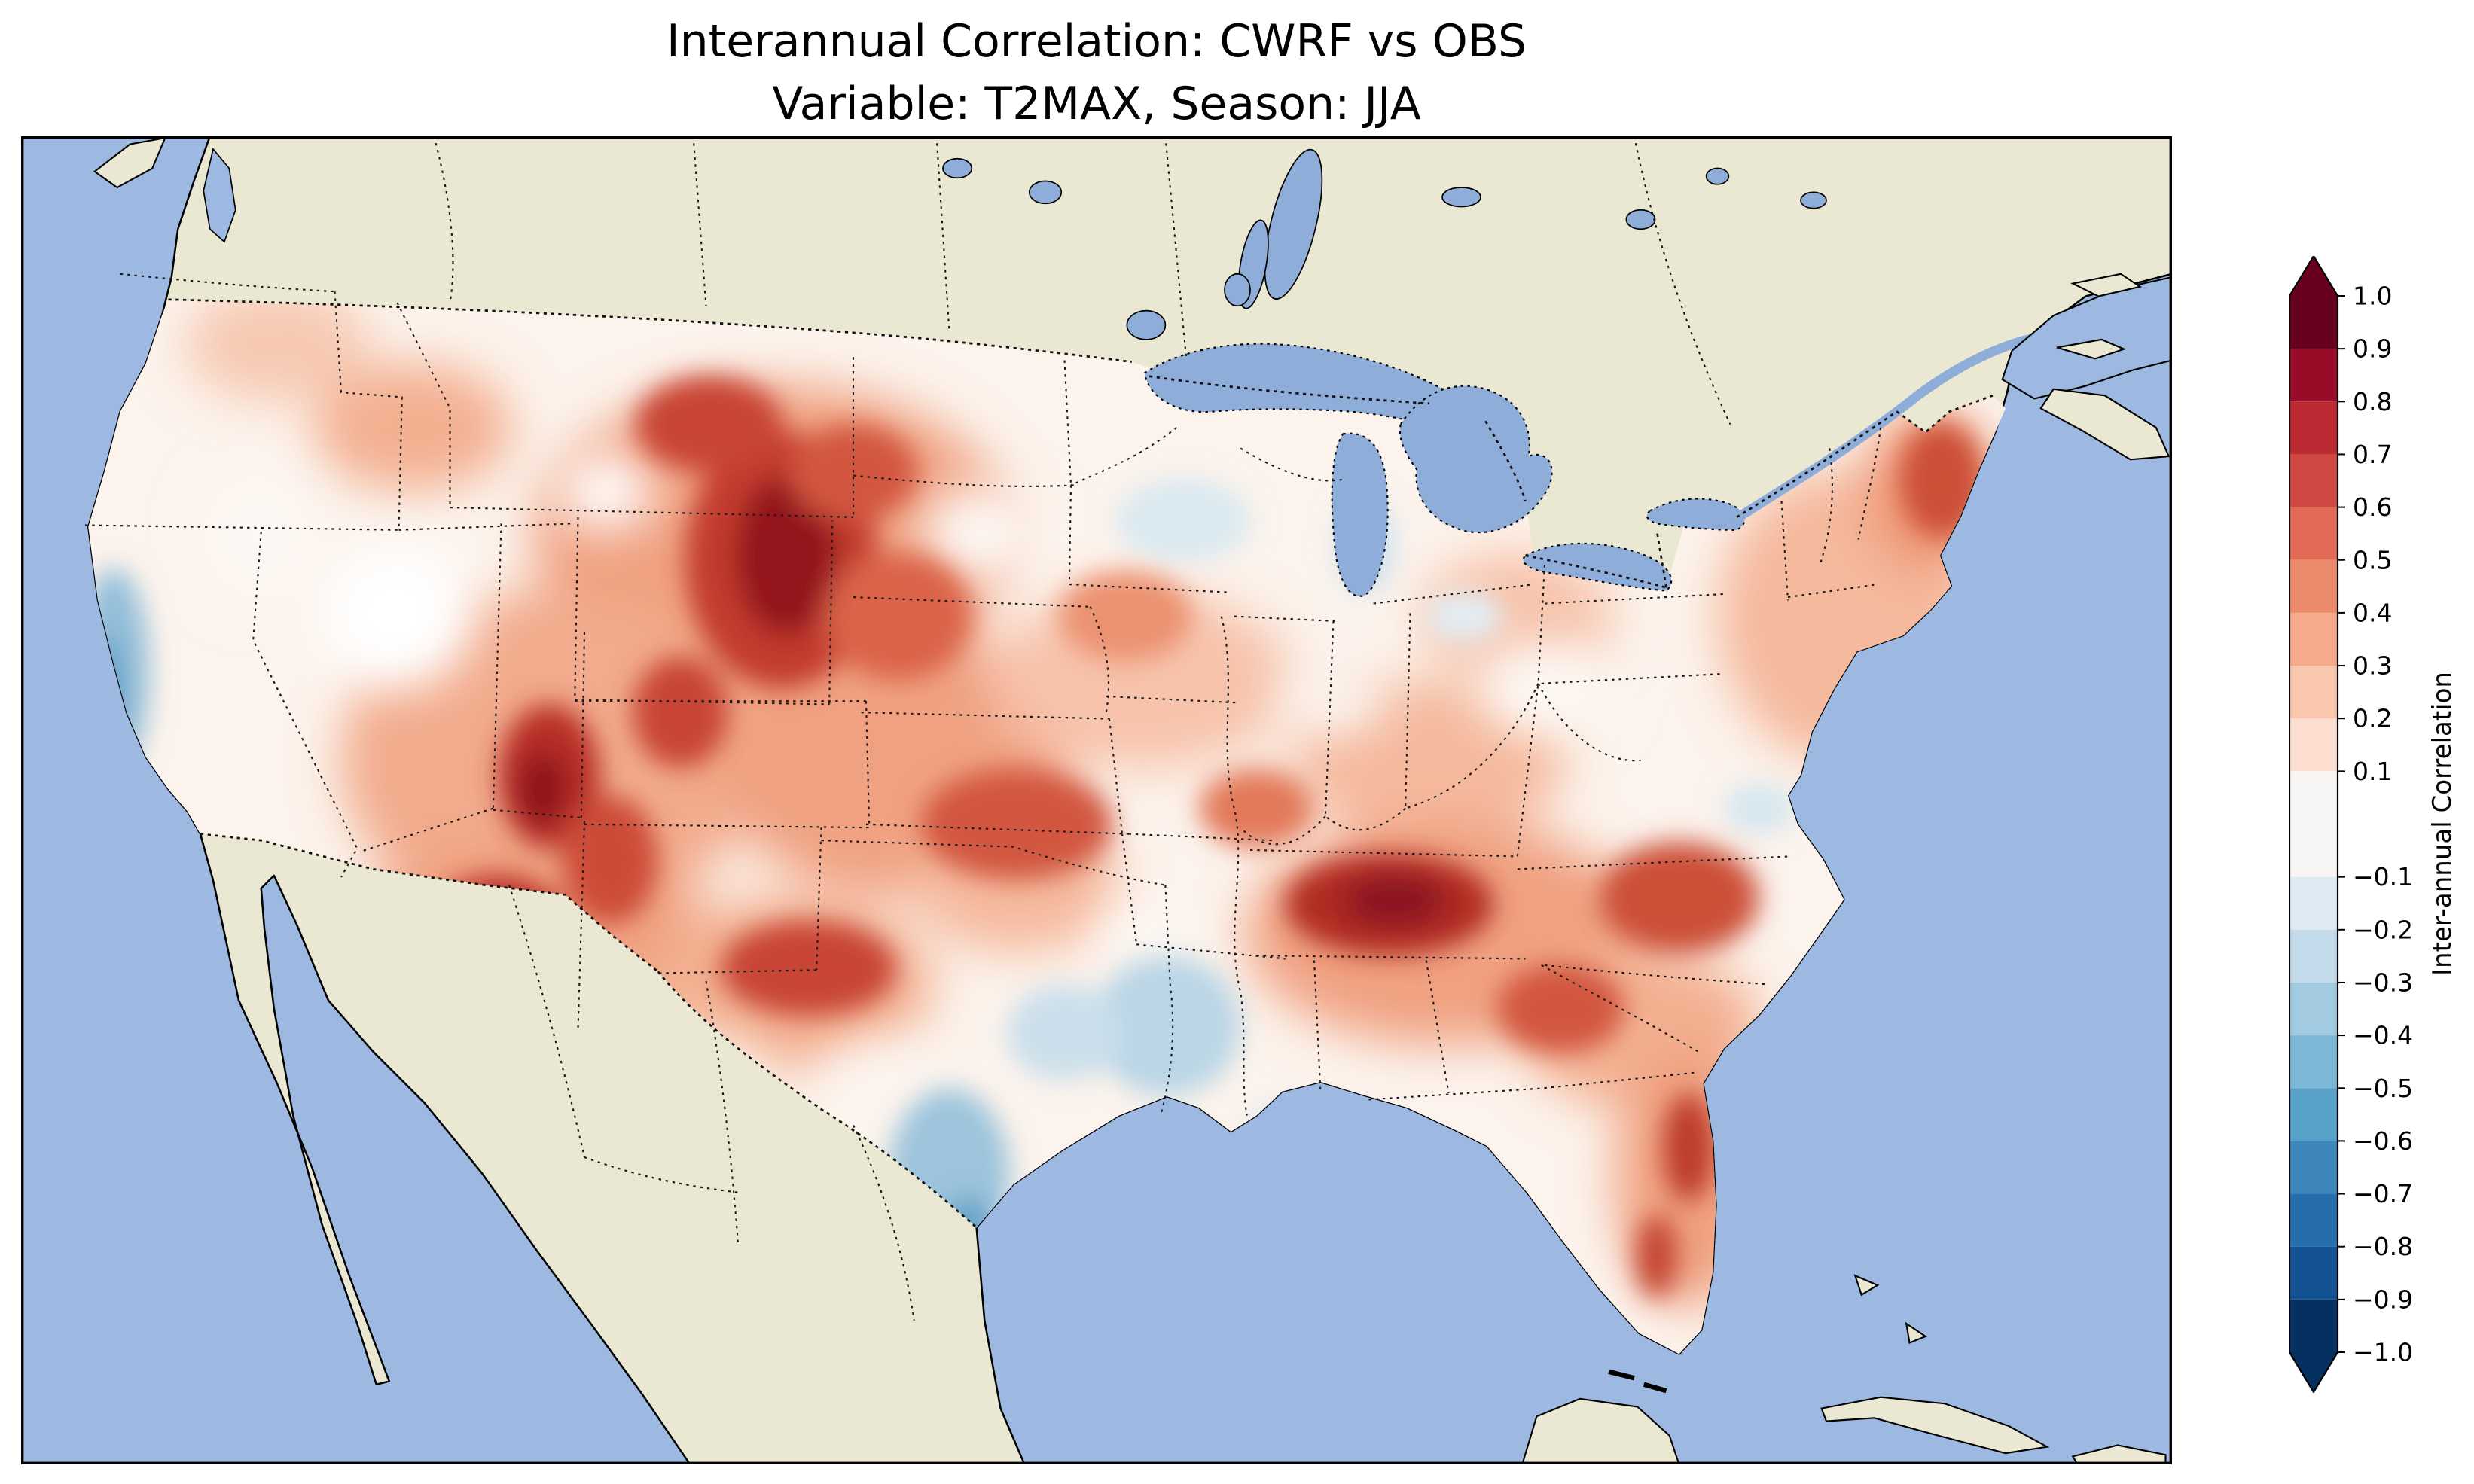  I want to click on colorbar-tick-label: 0.1, so click(2372, 771).